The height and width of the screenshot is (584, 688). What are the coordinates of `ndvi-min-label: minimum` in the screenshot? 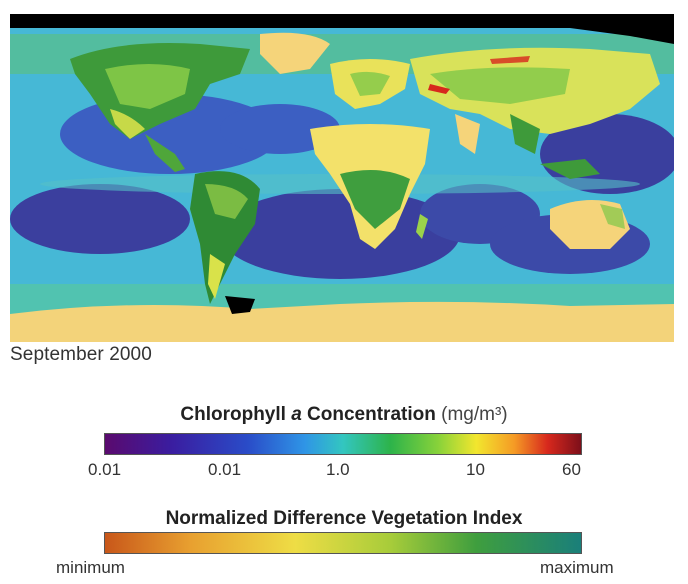 It's located at (90, 567).